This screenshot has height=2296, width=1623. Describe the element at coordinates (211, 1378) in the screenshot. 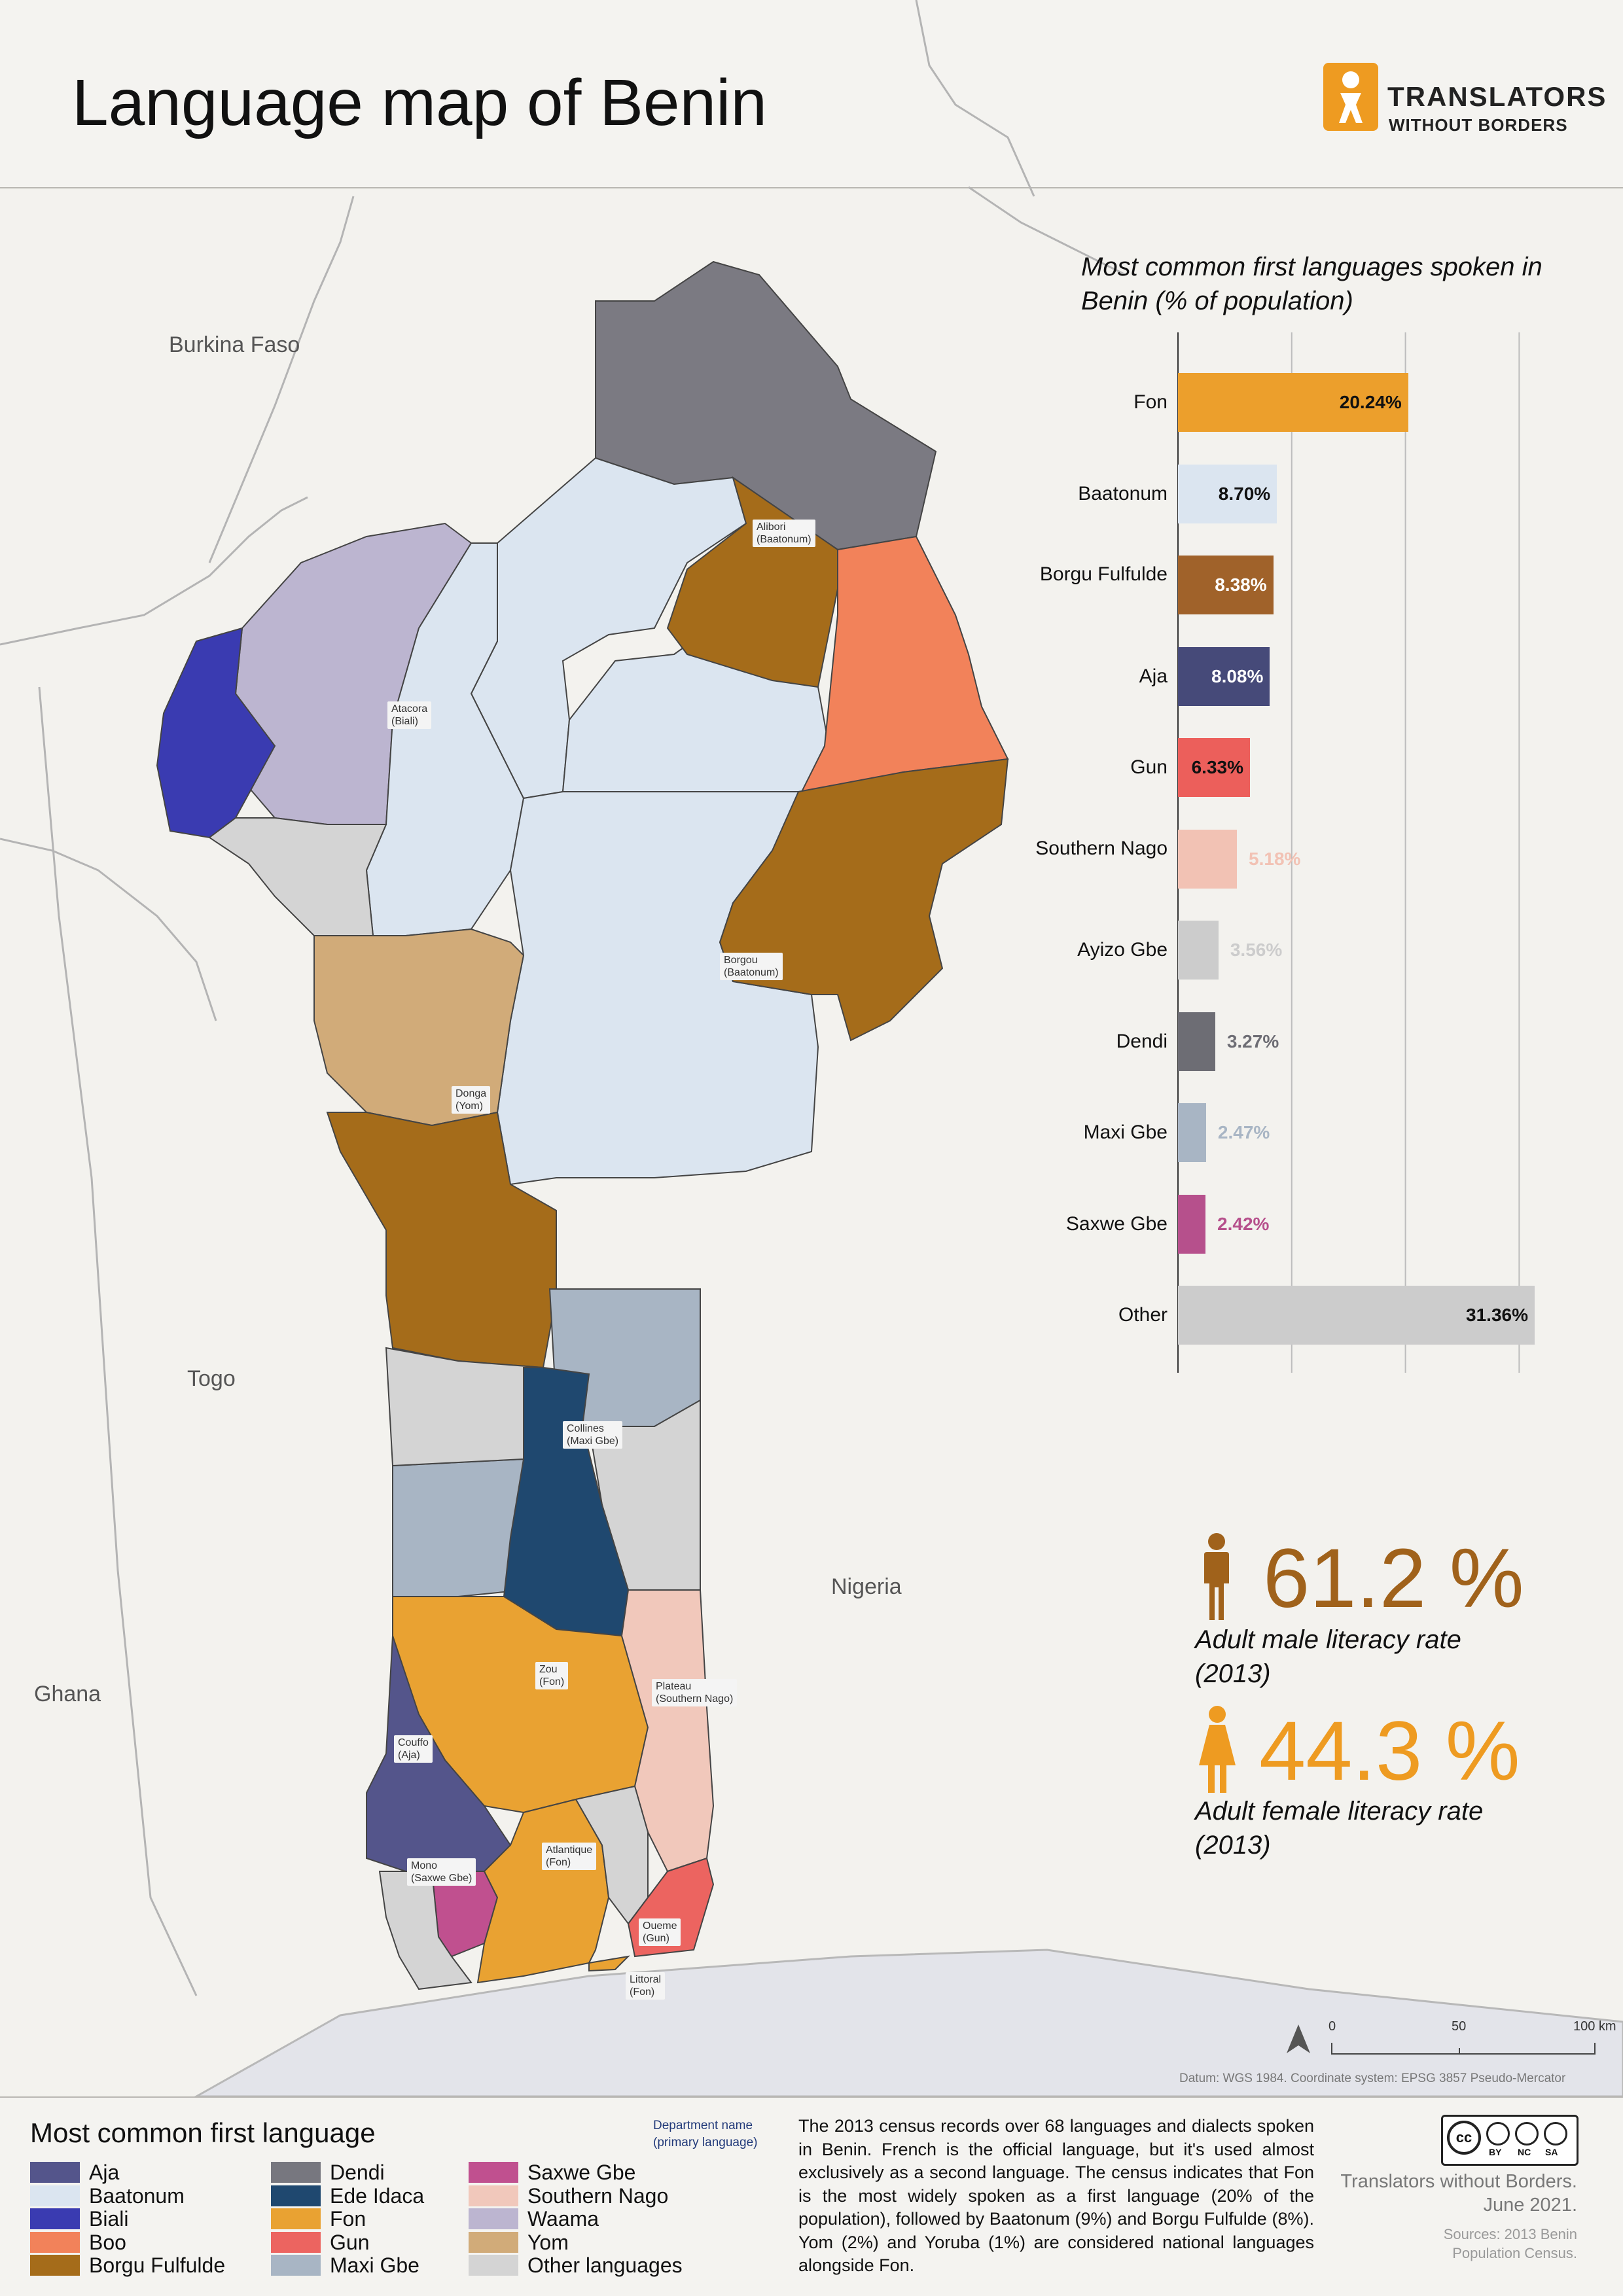

I see `country-label-togo: Togo` at that location.